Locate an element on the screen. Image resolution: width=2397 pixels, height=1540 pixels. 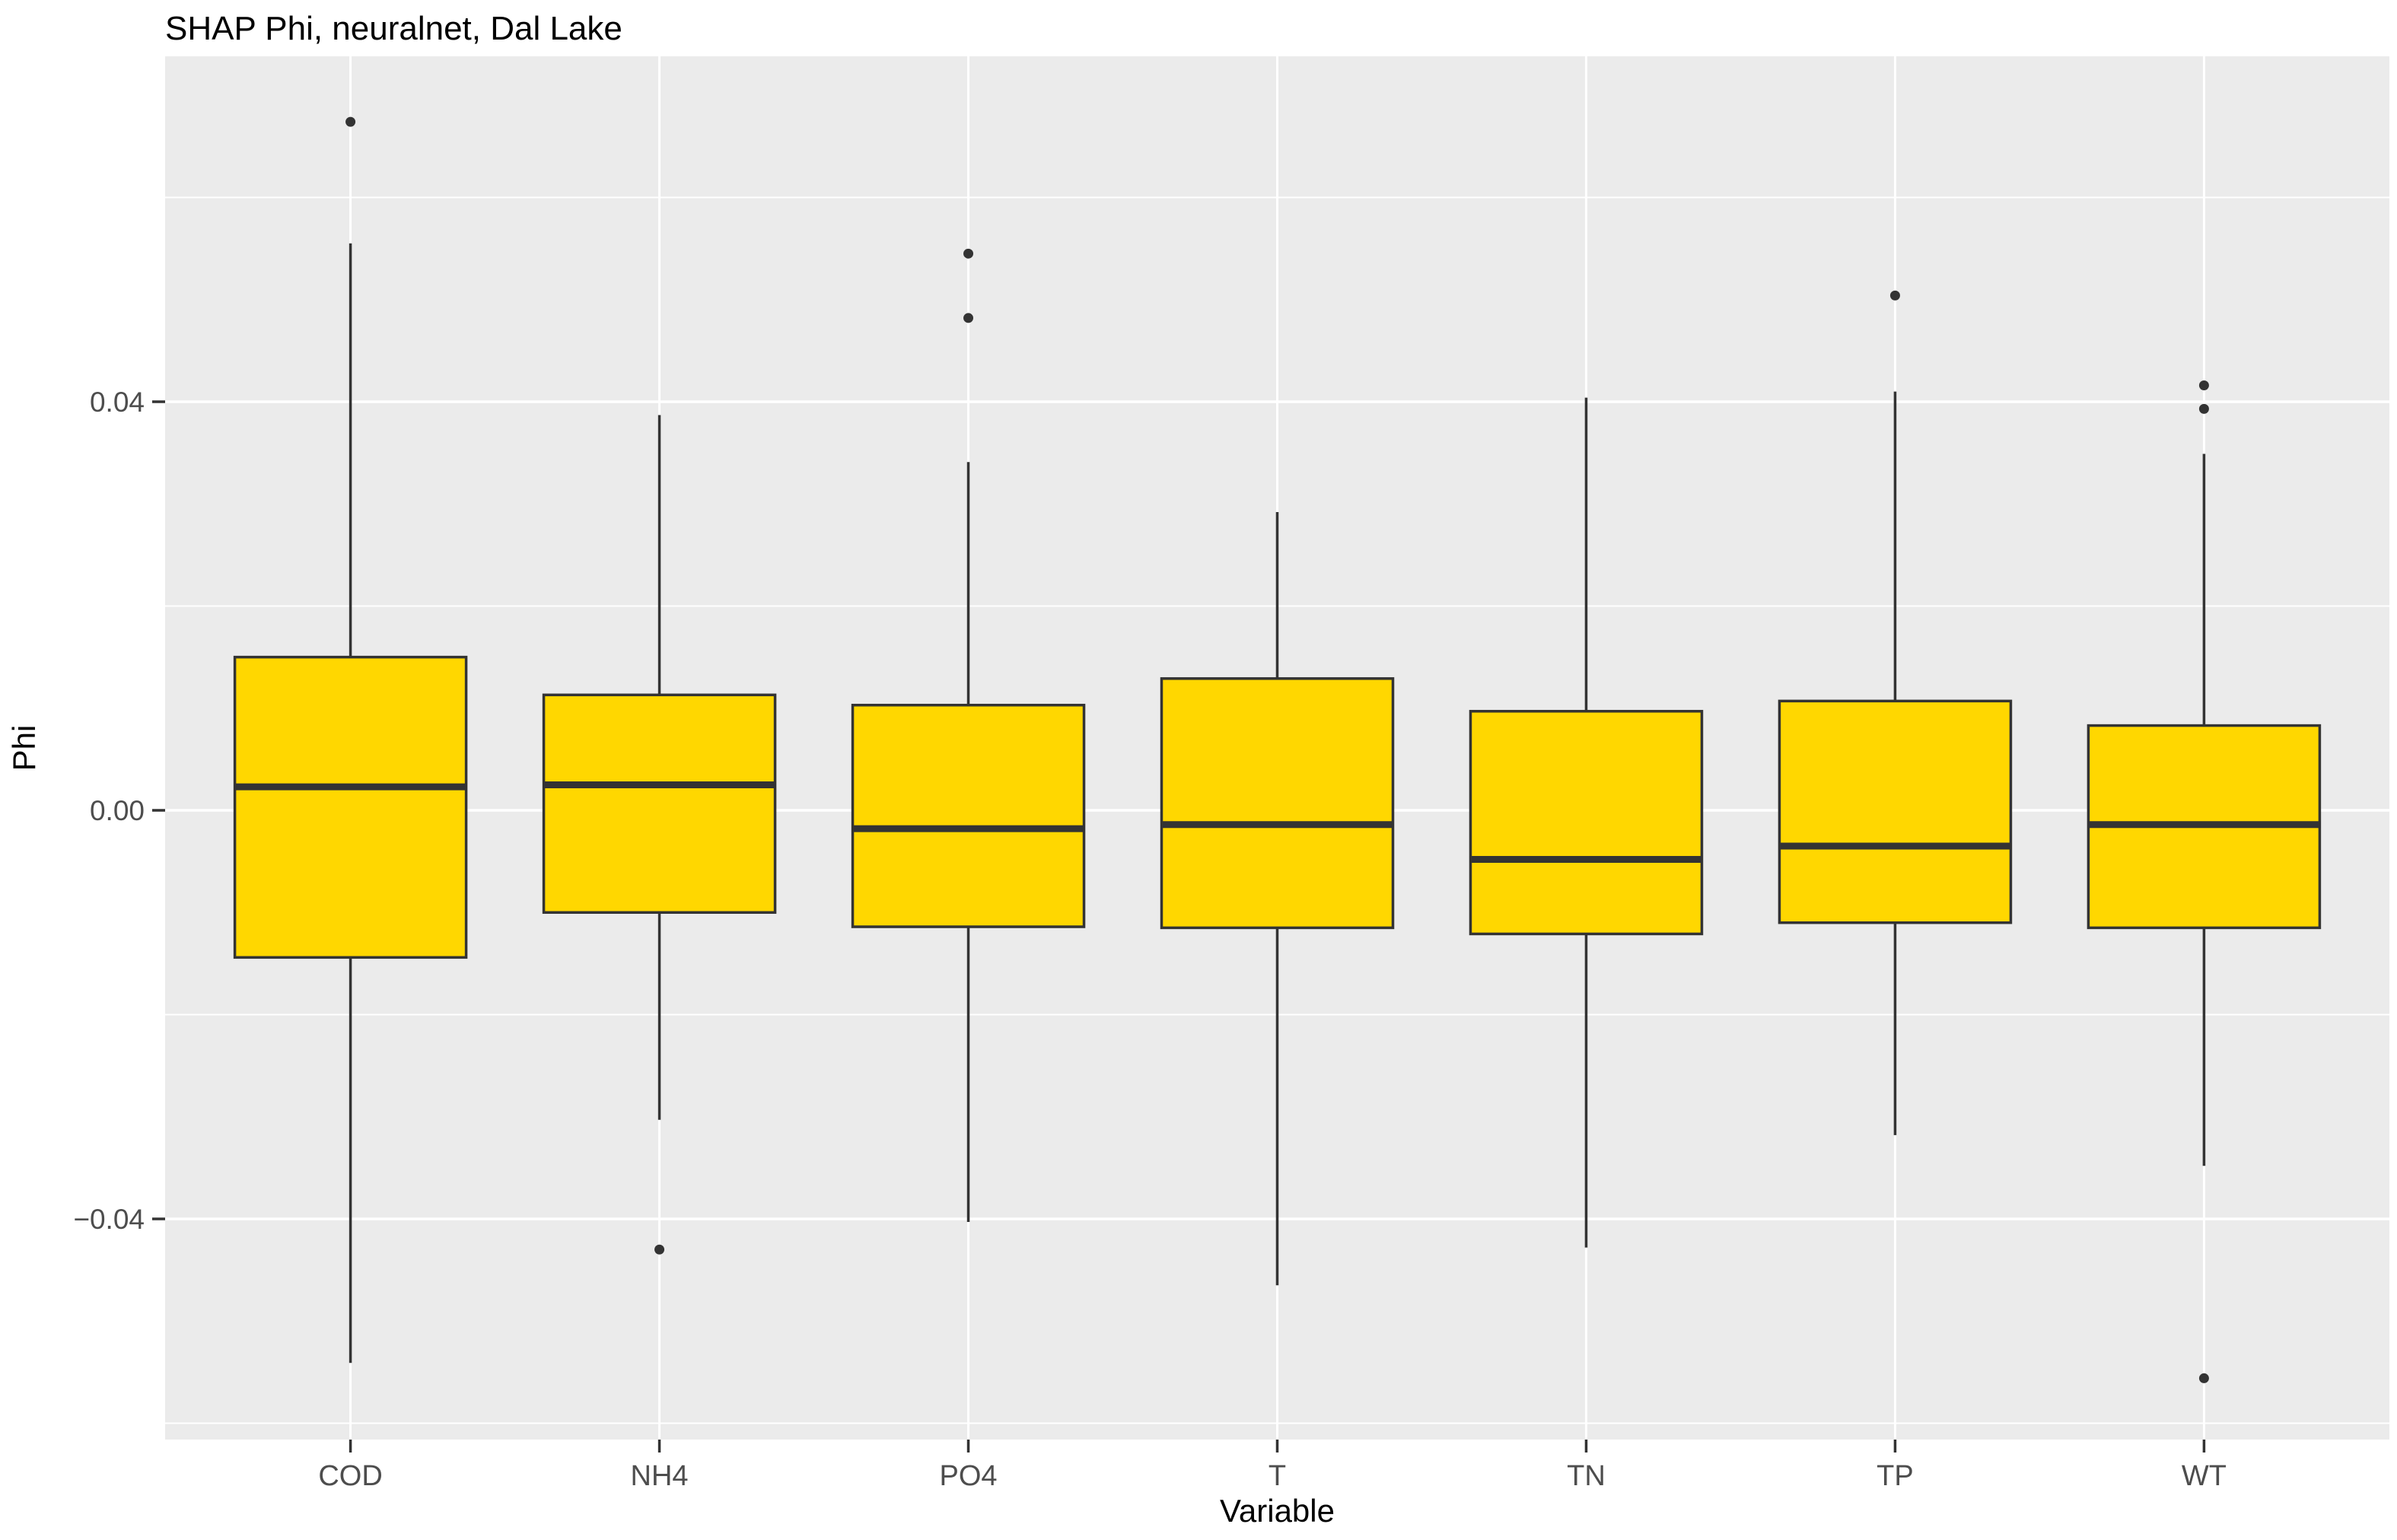
y-tick-label-1: 0.00 is located at coordinates (117, 811).